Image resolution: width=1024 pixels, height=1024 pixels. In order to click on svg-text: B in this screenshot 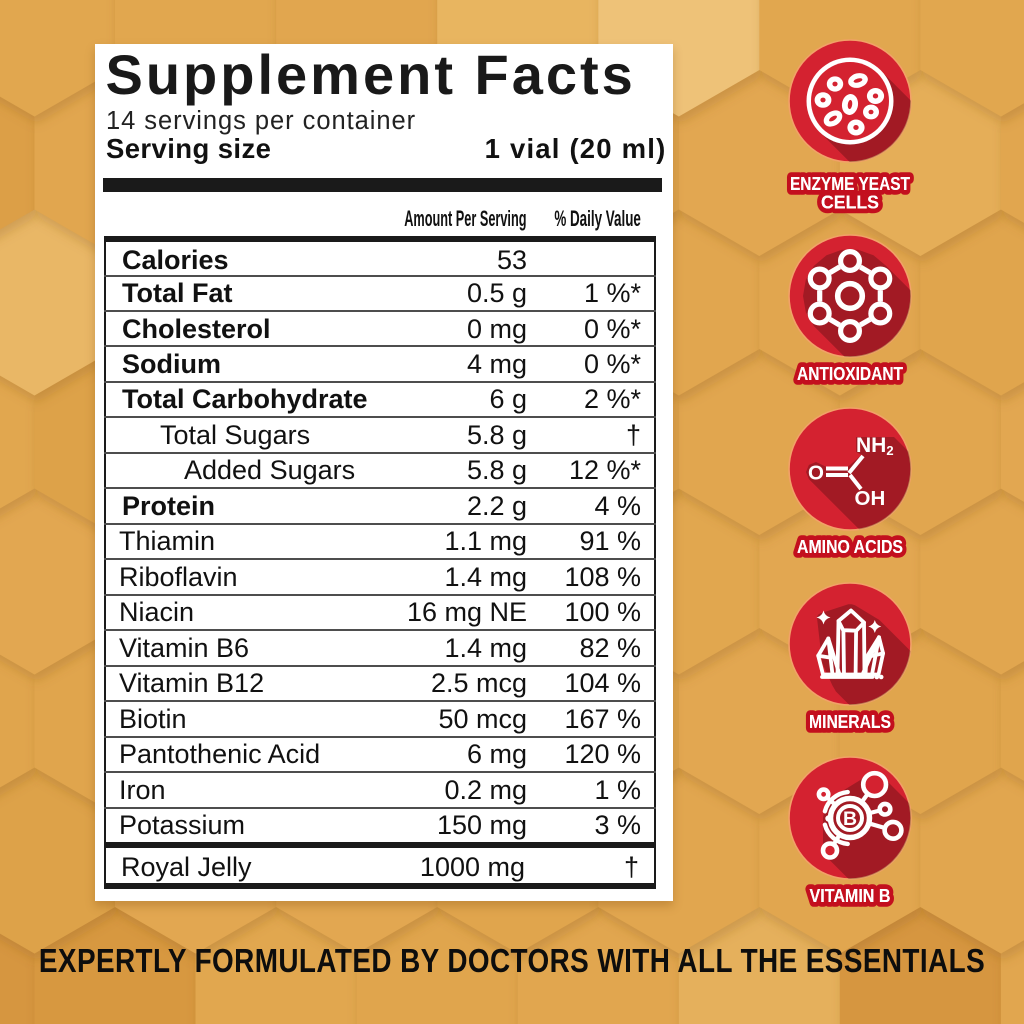, I will do `click(850, 819)`.